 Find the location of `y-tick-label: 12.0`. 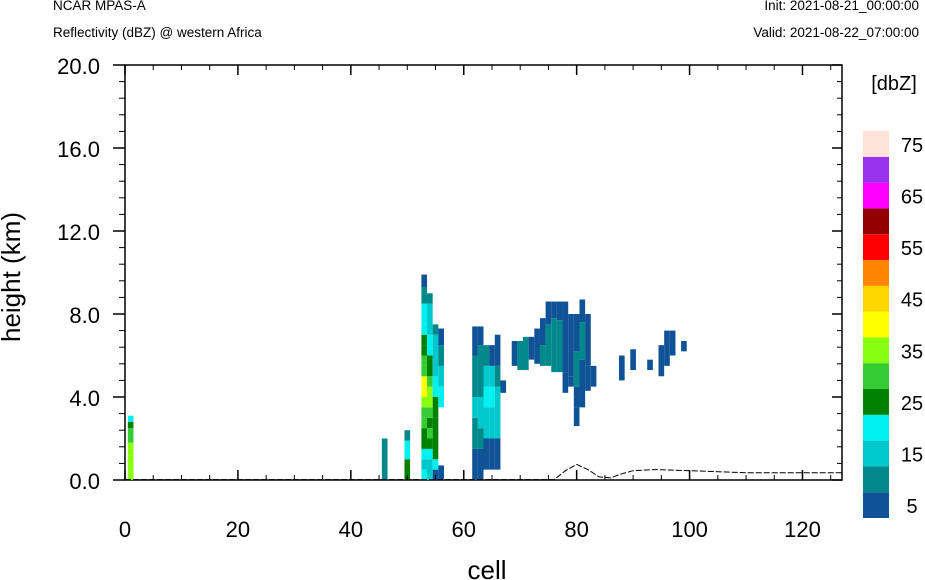

y-tick-label: 12.0 is located at coordinates (78, 232).